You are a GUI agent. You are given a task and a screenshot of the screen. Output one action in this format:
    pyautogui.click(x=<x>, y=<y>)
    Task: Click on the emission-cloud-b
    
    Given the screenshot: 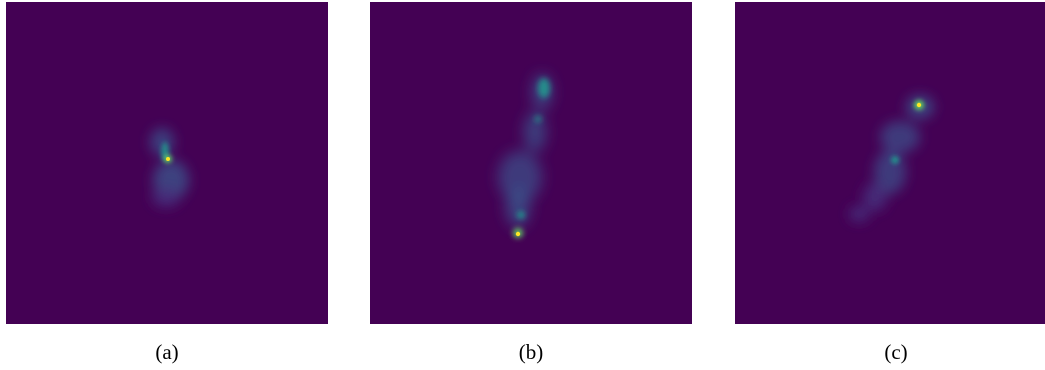 What is the action you would take?
    pyautogui.click(x=525, y=150)
    